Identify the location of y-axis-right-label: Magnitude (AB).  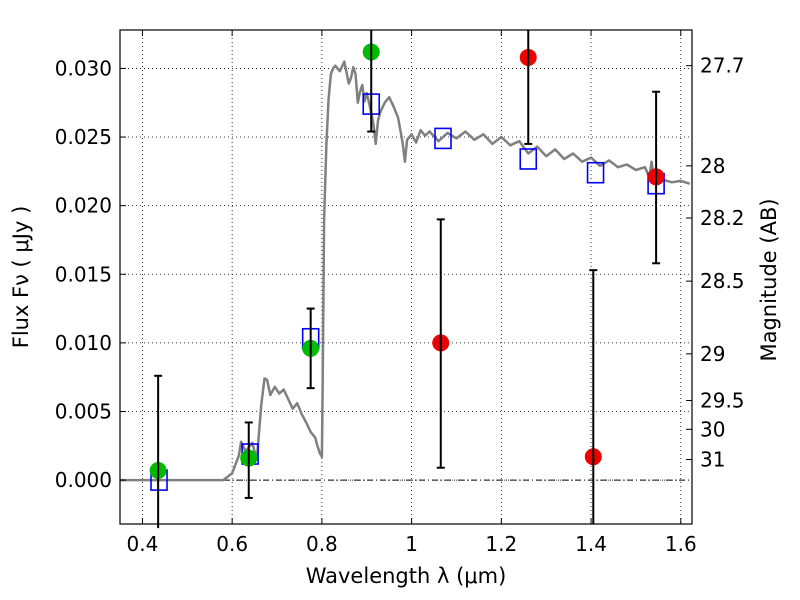
(769, 279).